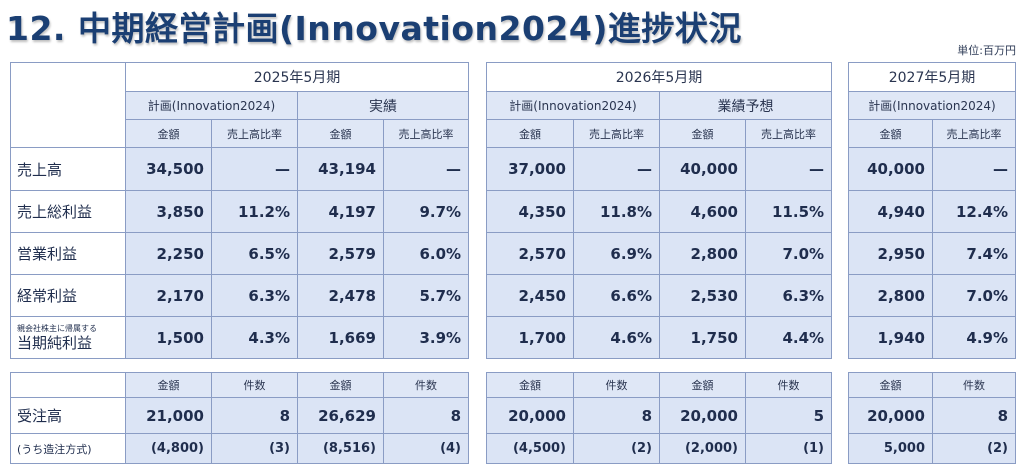 This screenshot has width=1024, height=464. I want to click on table-row: (うち造注方式) (4,800) (3) (8,516) (4), so click(239, 448).